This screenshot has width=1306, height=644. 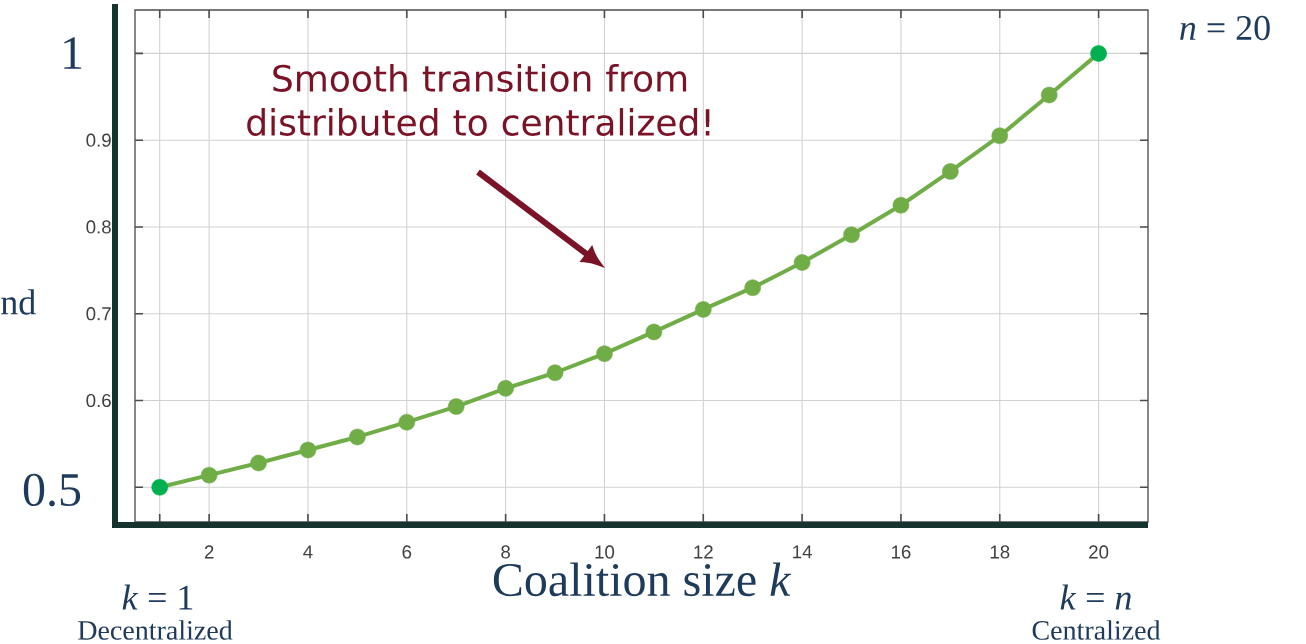 I want to click on annotation: Smooth transition from distributed to centralized!, so click(x=478, y=100).